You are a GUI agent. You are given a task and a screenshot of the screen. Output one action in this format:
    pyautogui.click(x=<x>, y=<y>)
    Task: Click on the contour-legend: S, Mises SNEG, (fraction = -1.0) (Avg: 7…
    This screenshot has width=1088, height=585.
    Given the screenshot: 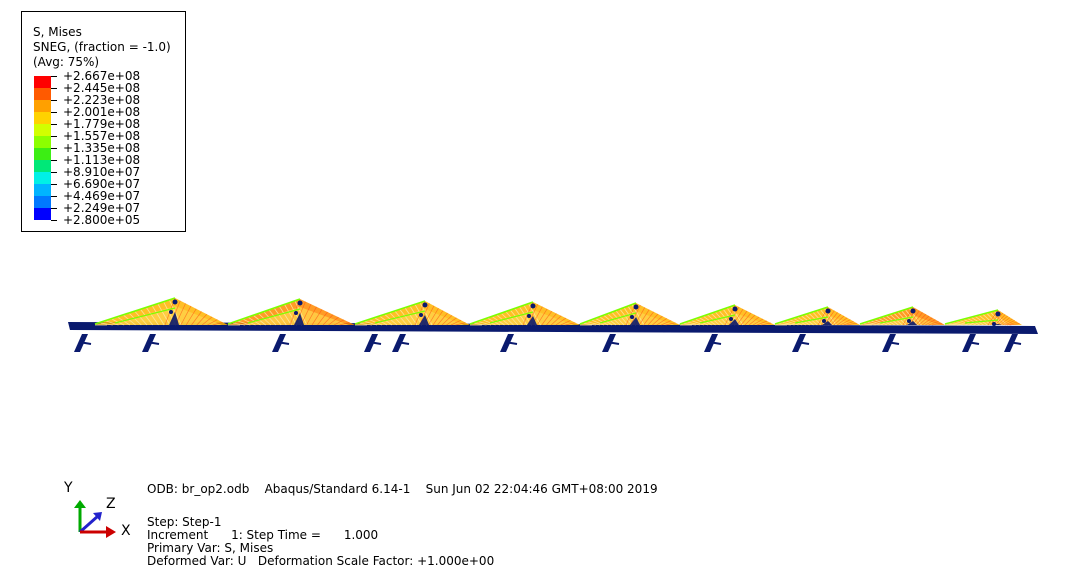 What is the action you would take?
    pyautogui.click(x=103, y=121)
    